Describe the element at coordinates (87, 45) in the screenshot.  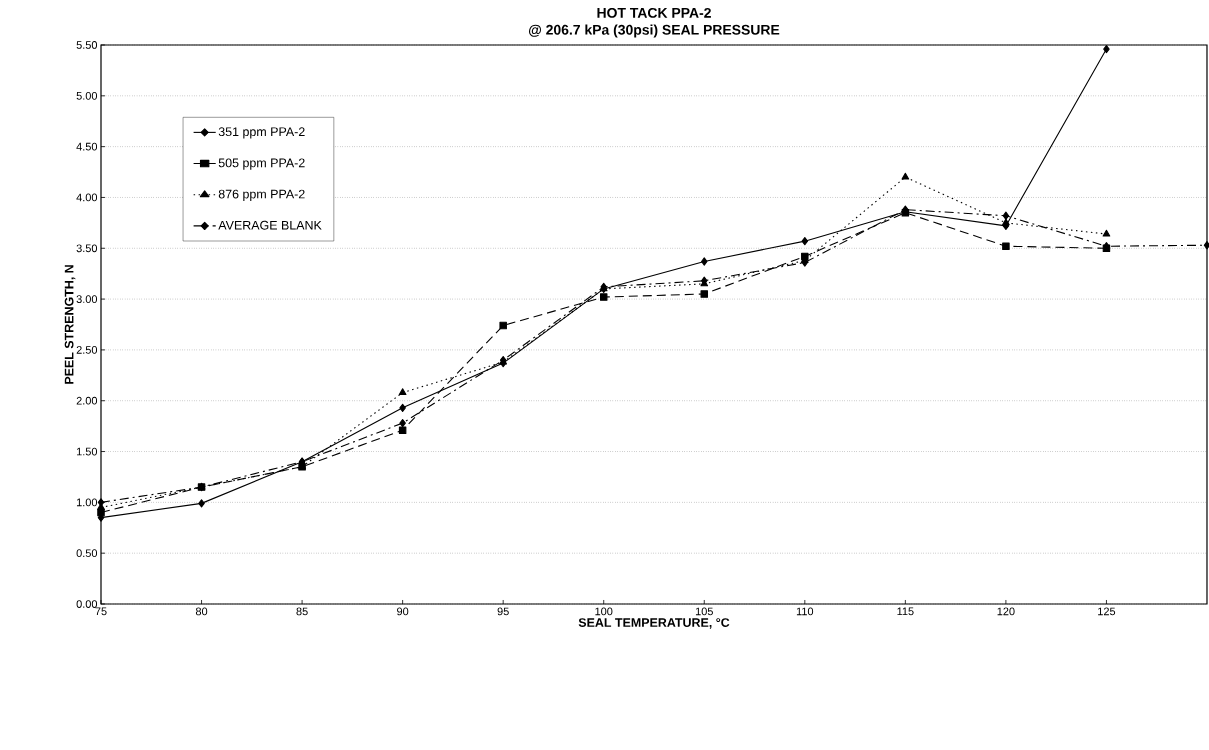
I see `y-tick-label: 5.50` at that location.